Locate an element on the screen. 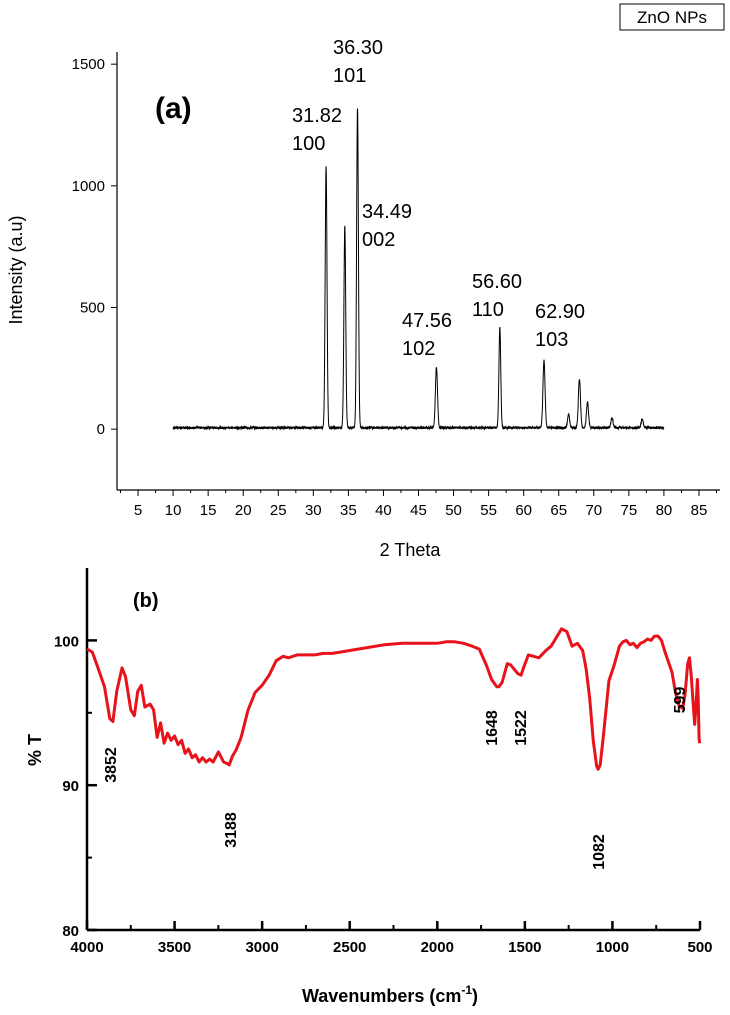 The height and width of the screenshot is (1015, 730). ftir-x-tick-label: 4000 is located at coordinates (86, 947).